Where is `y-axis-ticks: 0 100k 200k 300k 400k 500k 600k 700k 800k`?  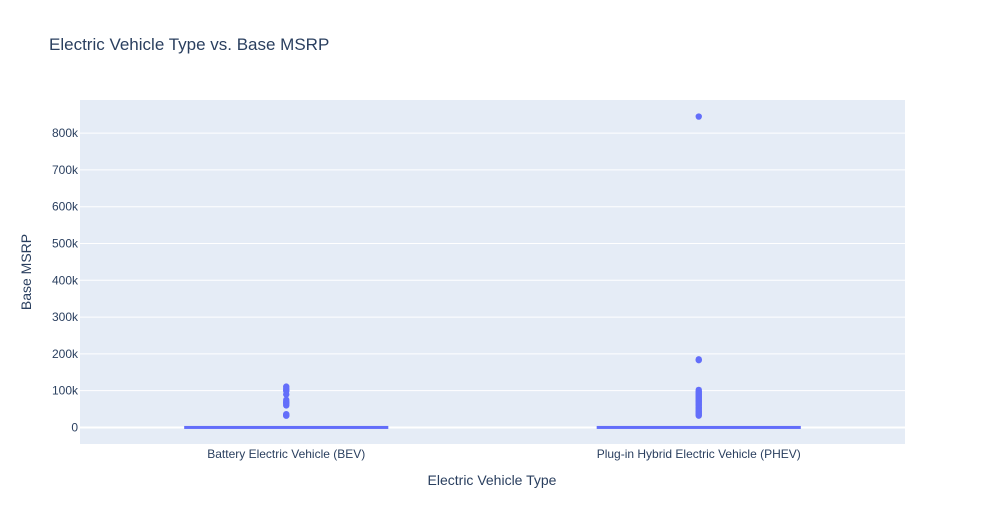
y-axis-ticks: 0 100k 200k 300k 400k 500k 600k 700k 800k is located at coordinates (65, 280).